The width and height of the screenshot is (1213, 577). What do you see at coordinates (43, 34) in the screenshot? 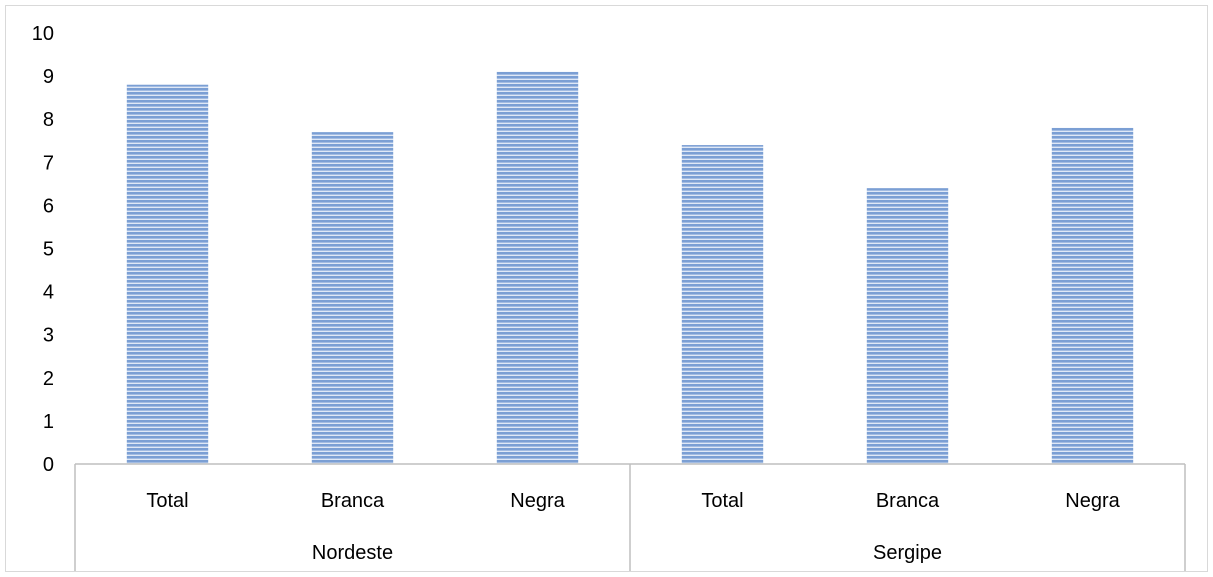
I see `y-tick-label: 10` at bounding box center [43, 34].